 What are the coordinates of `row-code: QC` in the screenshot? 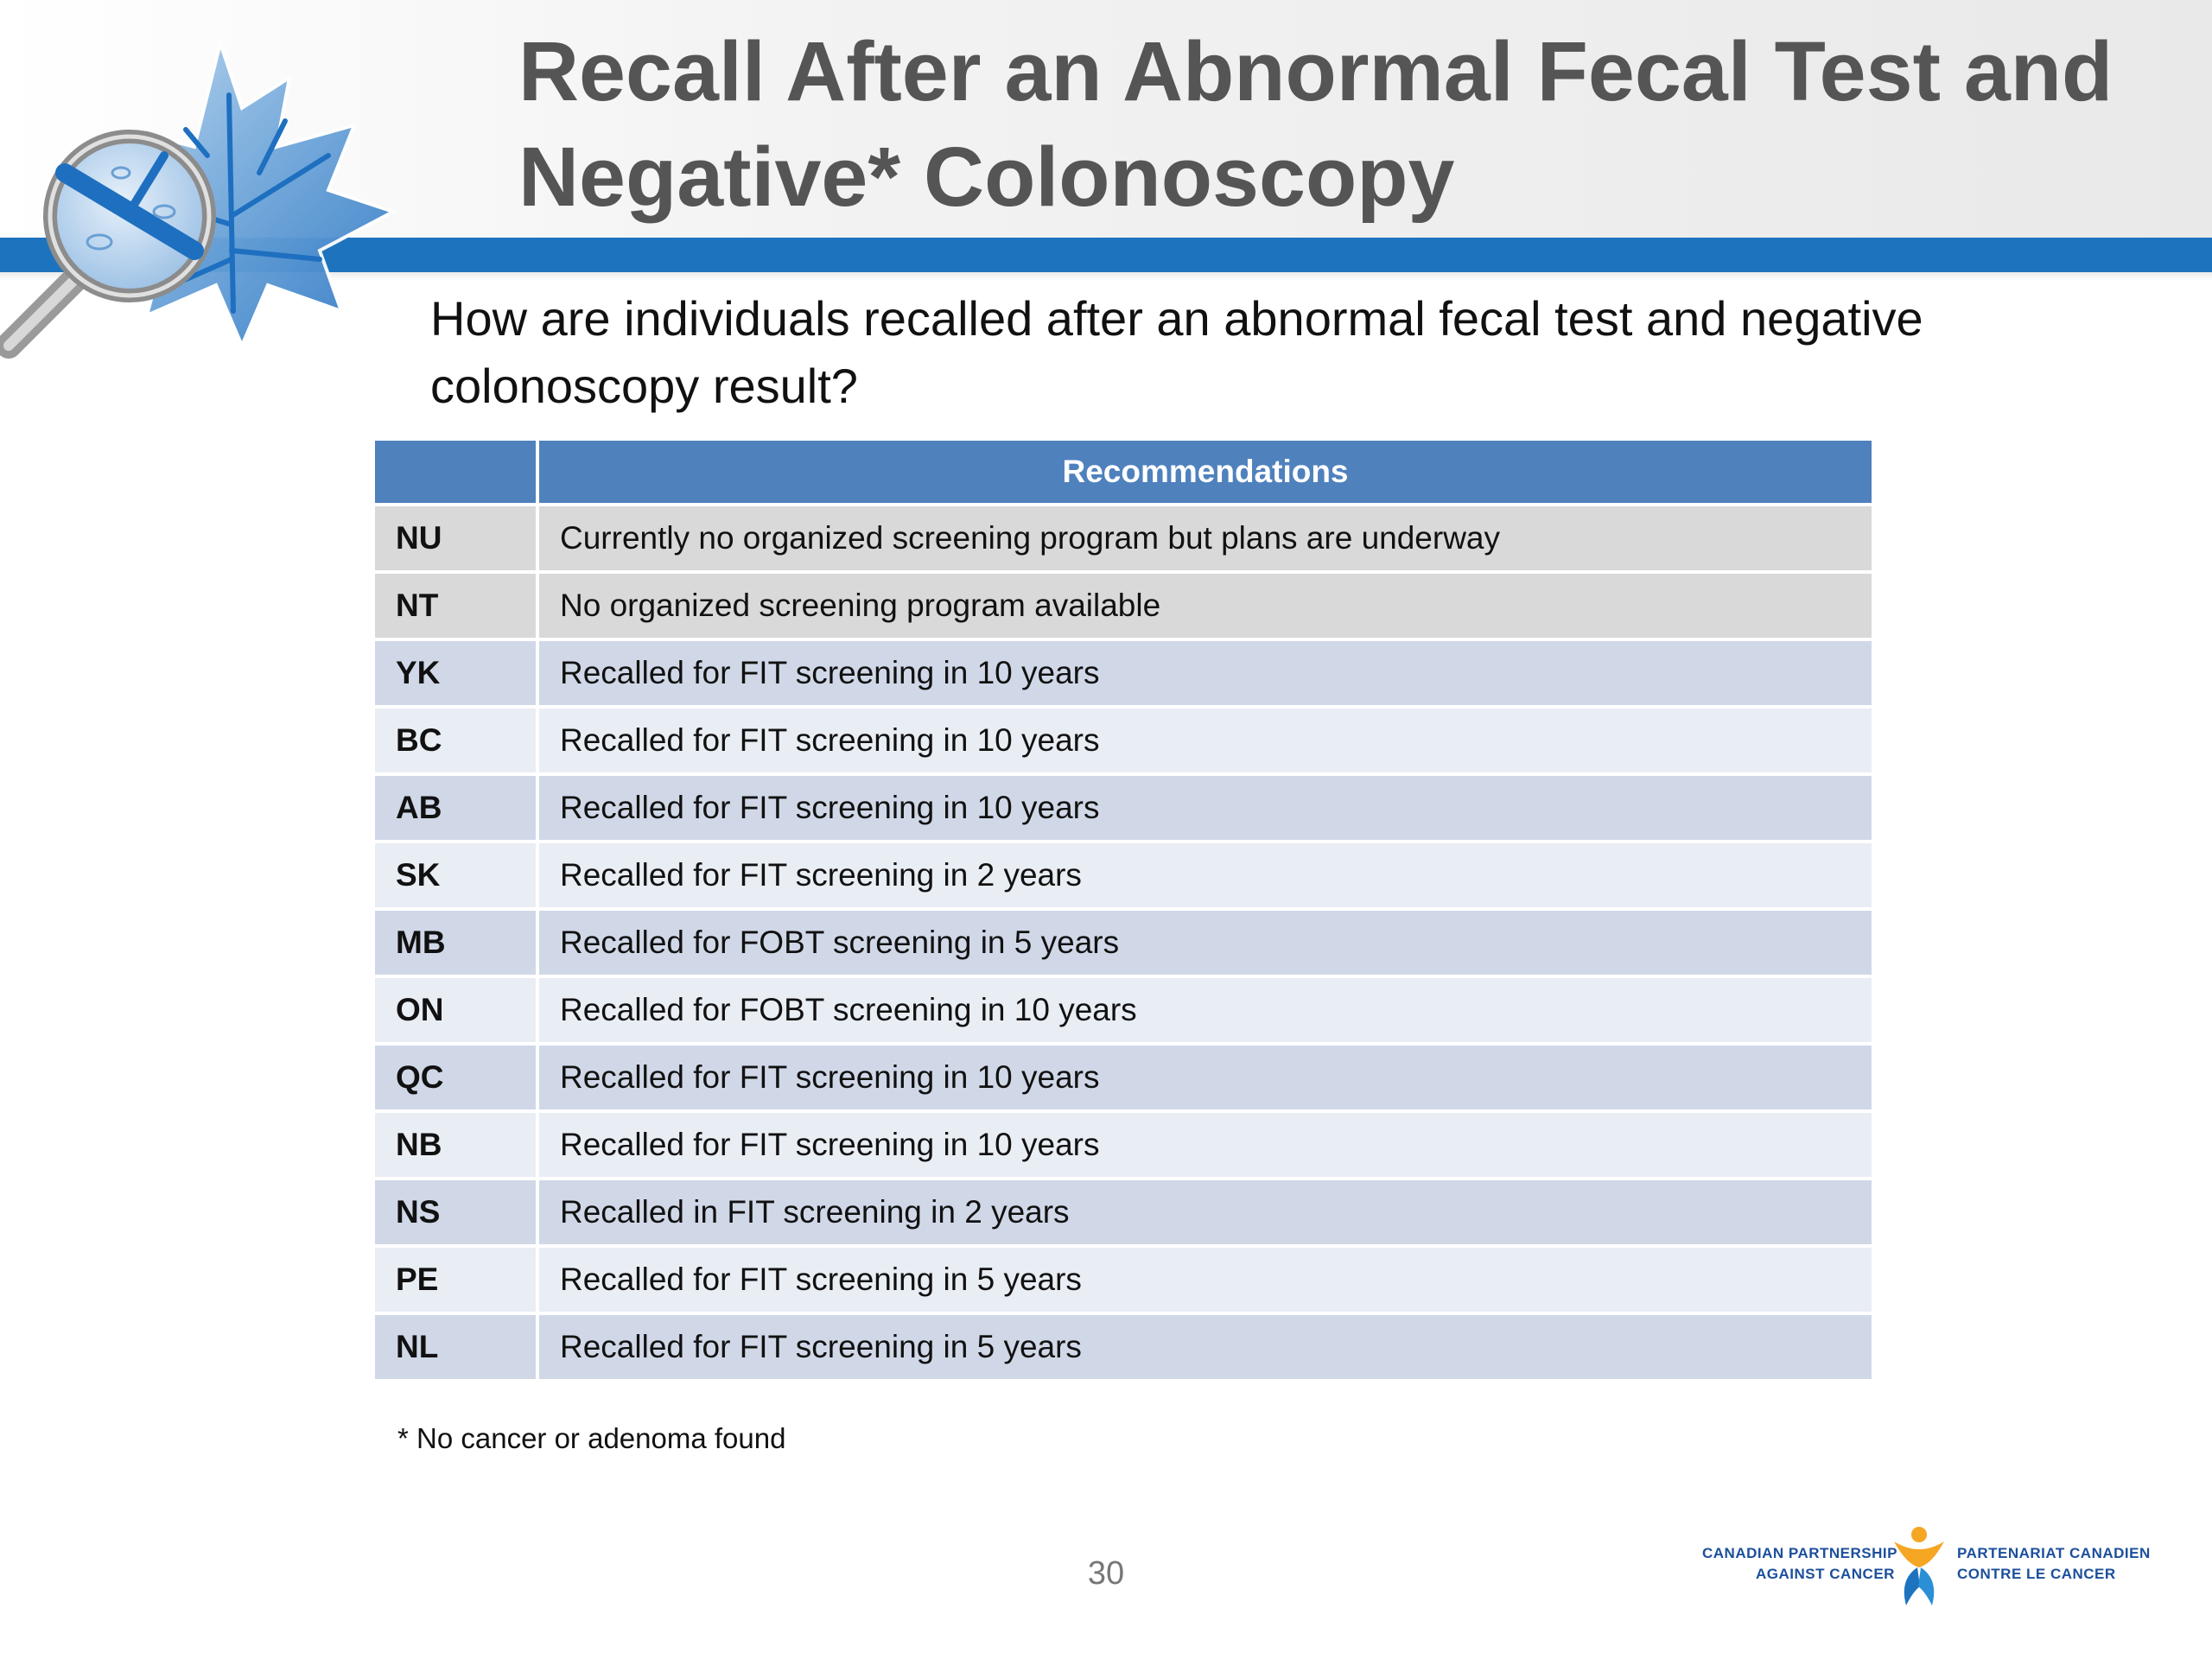 It's located at (457, 1077).